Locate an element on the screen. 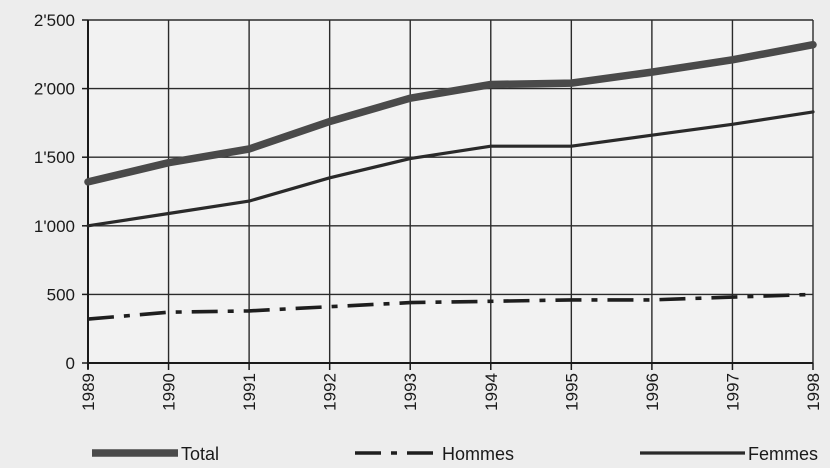  x-tick-label: 1998 is located at coordinates (813, 392).